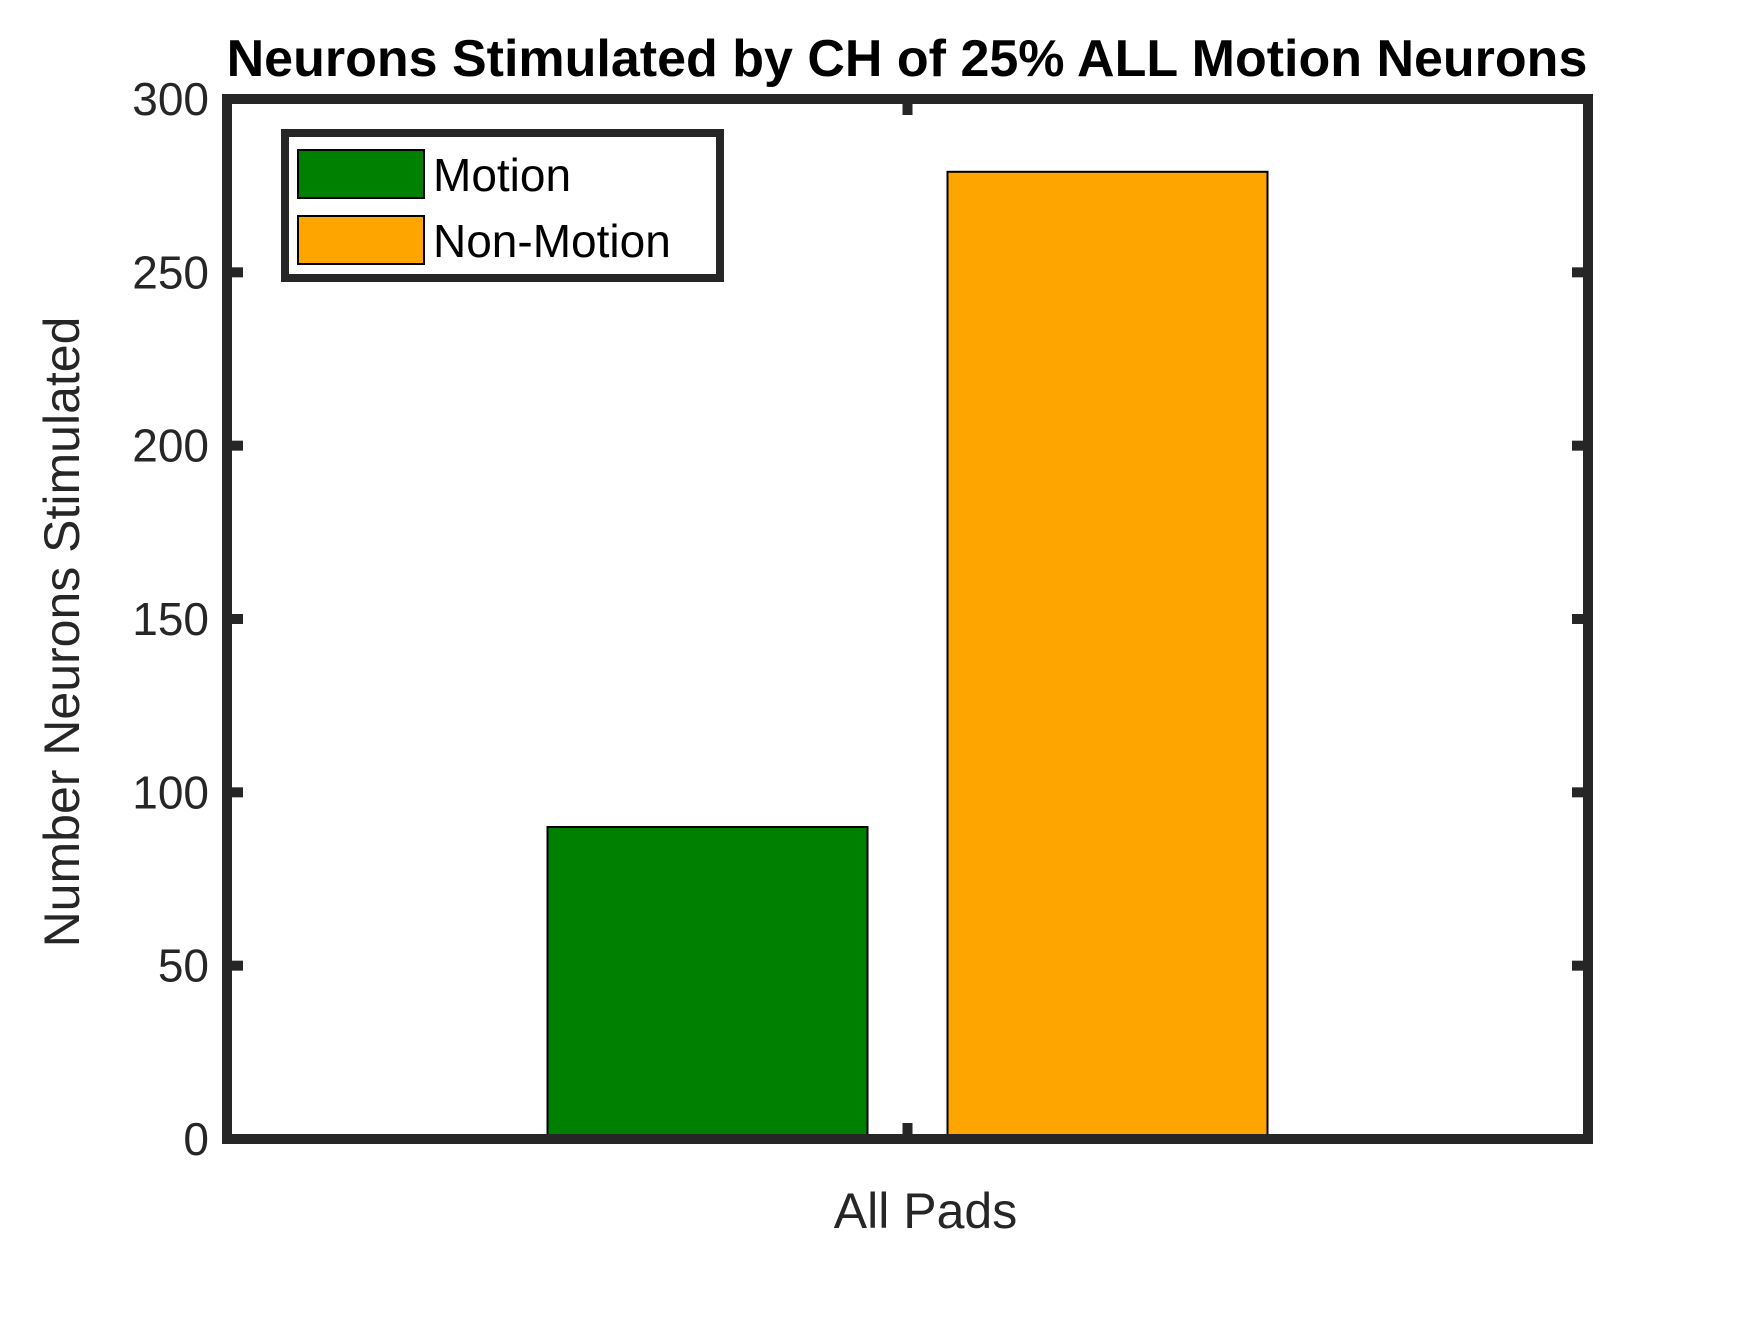 This screenshot has width=1750, height=1318. I want to click on y-tick-label-300: 300, so click(170, 99).